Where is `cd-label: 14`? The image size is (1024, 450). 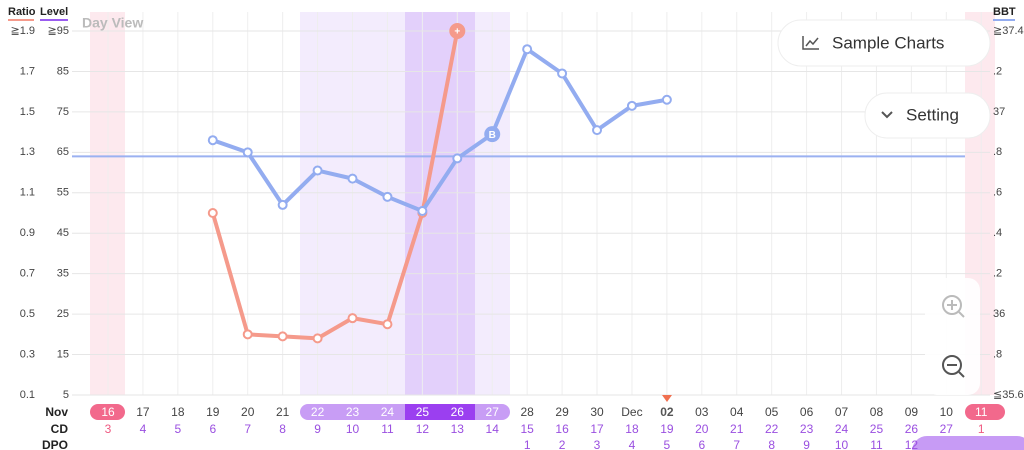
cd-label: 14 is located at coordinates (493, 429).